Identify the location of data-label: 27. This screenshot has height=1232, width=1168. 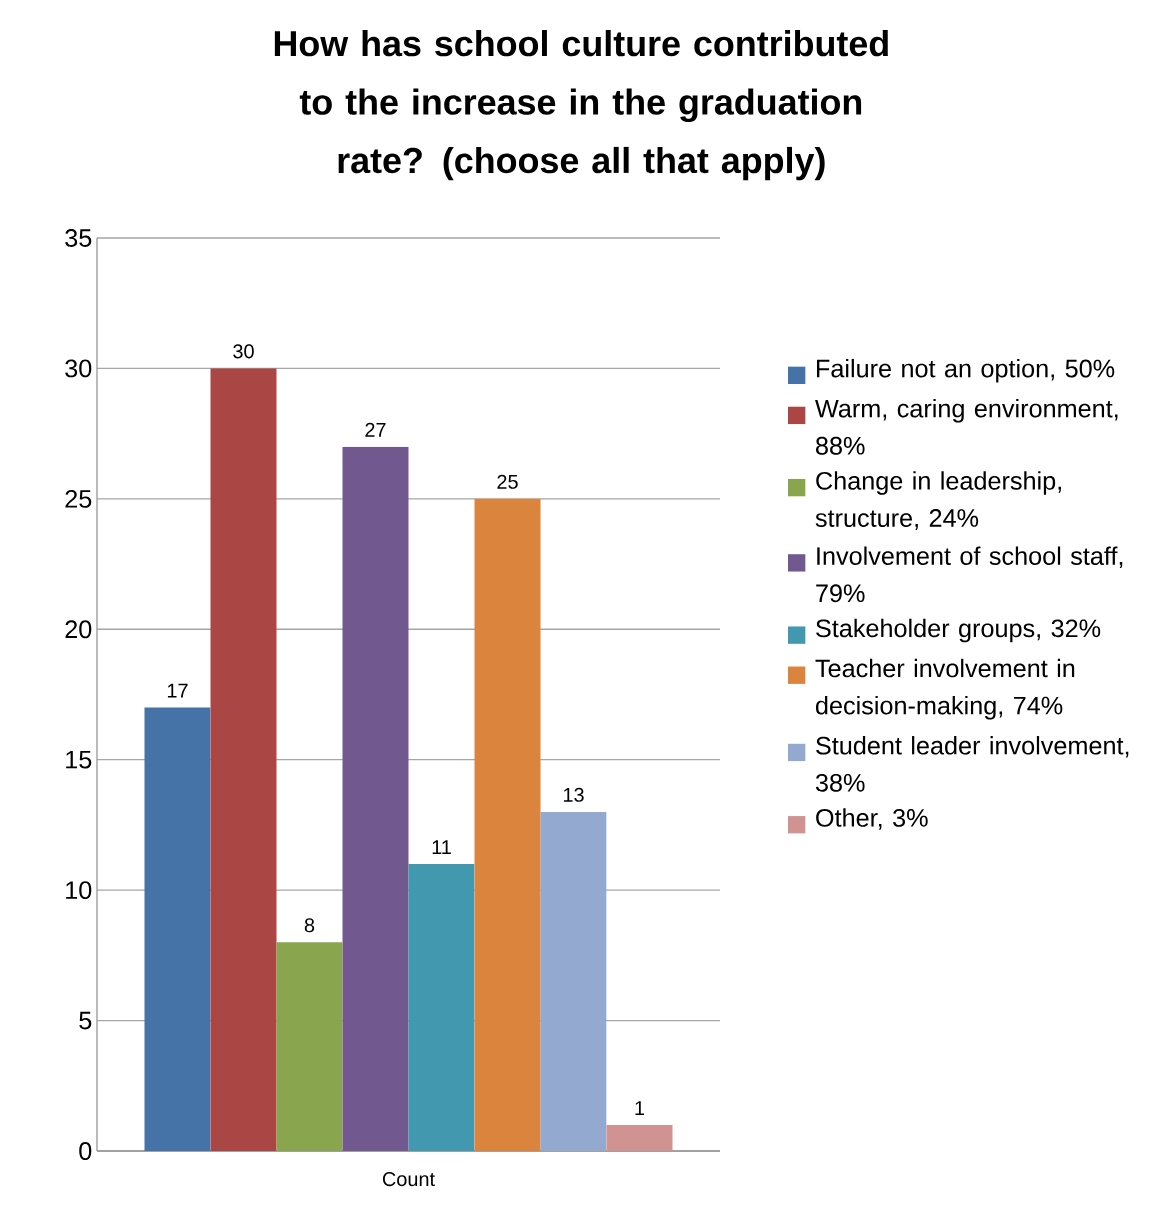
(375, 429).